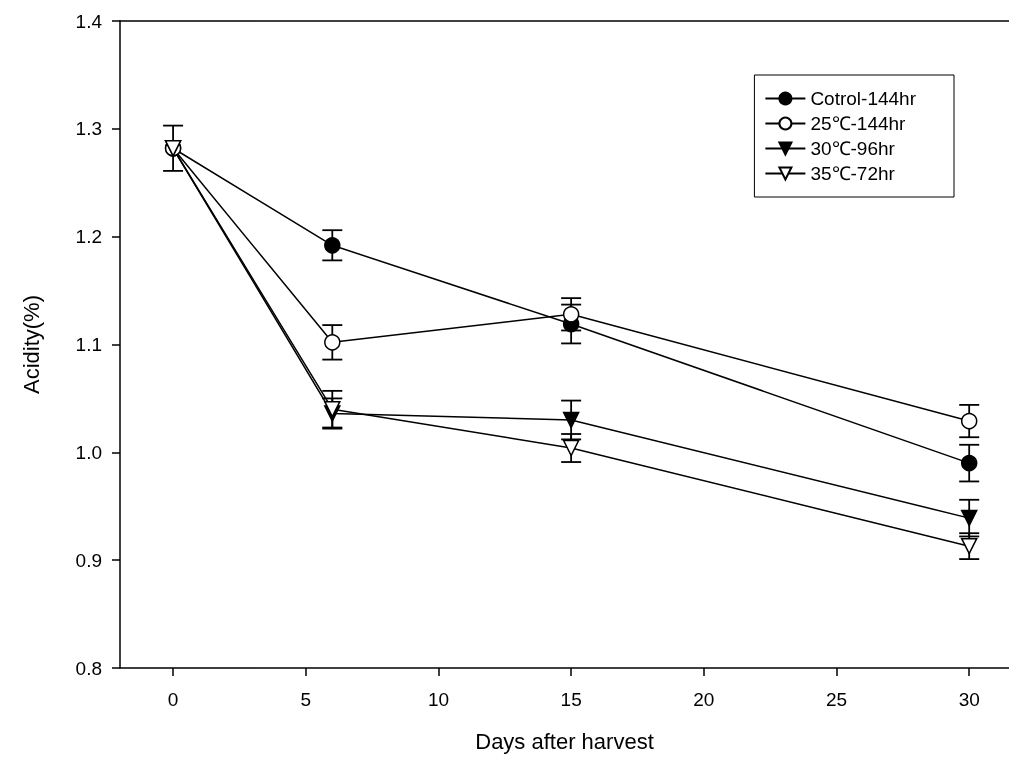  I want to click on x-tick-label: 25, so click(836, 699).